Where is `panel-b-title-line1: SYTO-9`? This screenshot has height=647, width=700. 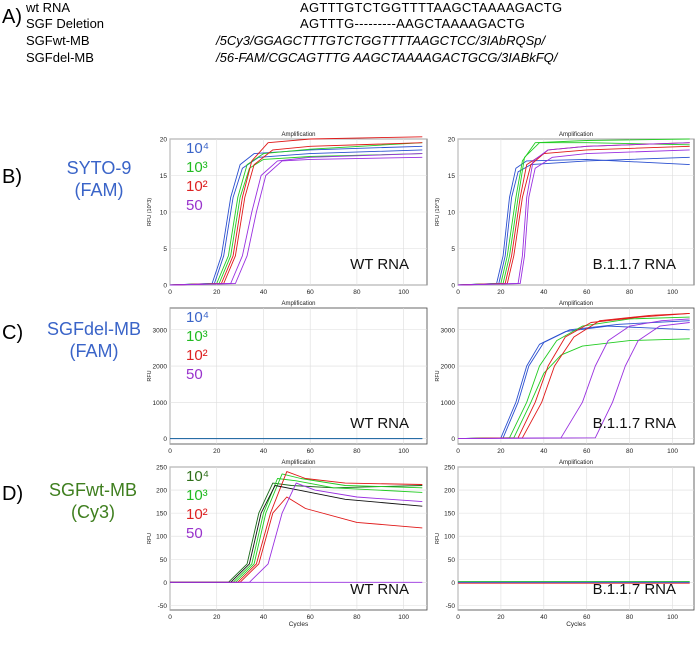
panel-b-title-line1: SYTO-9 is located at coordinates (99, 168).